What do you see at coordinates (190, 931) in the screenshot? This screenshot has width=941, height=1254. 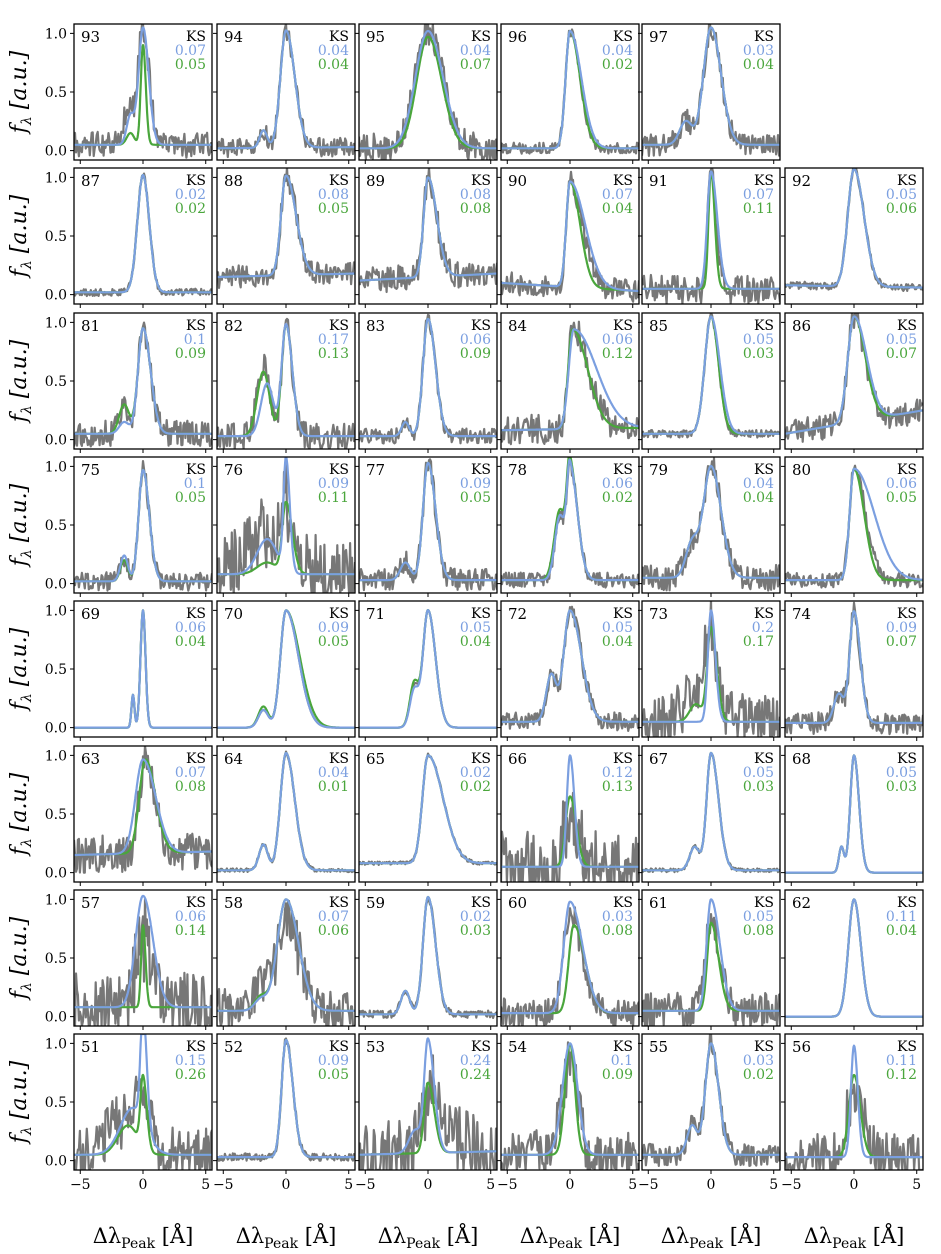 I see `ks-green-value: 0.14` at bounding box center [190, 931].